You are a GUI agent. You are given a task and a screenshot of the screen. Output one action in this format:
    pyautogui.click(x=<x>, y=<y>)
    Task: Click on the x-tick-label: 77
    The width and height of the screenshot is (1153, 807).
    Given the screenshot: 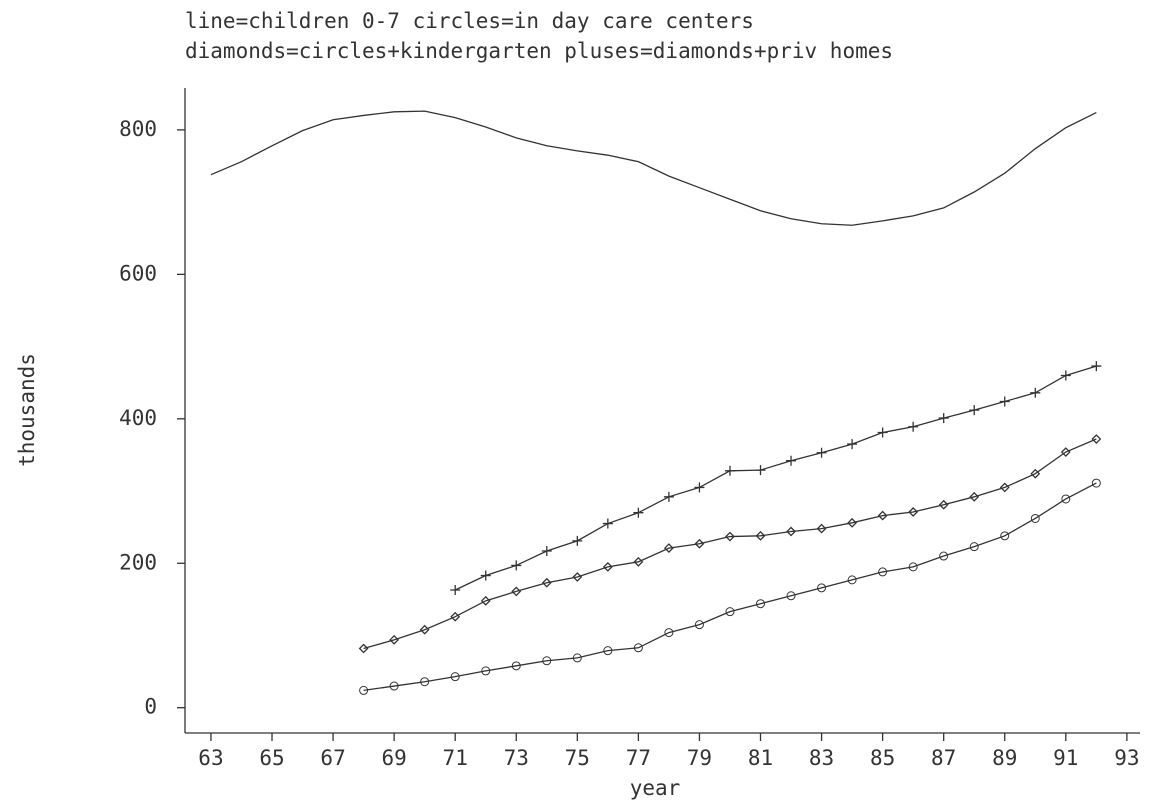 What is the action you would take?
    pyautogui.click(x=638, y=758)
    